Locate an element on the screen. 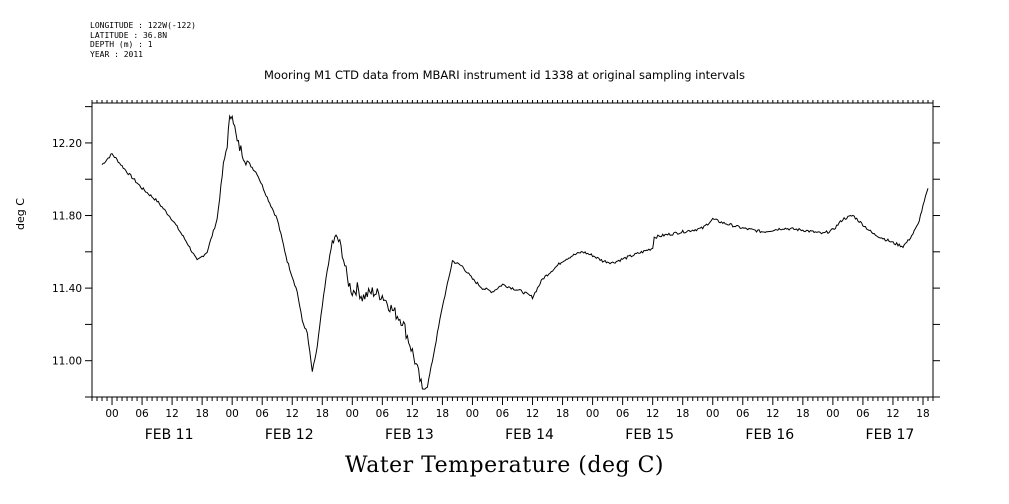 The width and height of the screenshot is (1009, 504). x-tick-label-day: FEB 16 is located at coordinates (769, 435).